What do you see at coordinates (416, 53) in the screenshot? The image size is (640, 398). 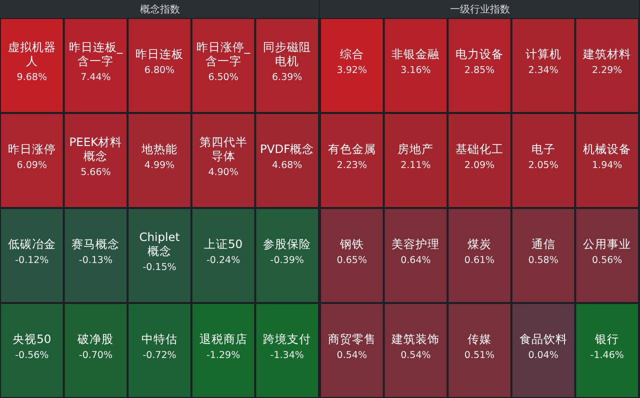 I see `category-label: 非银金融` at bounding box center [416, 53].